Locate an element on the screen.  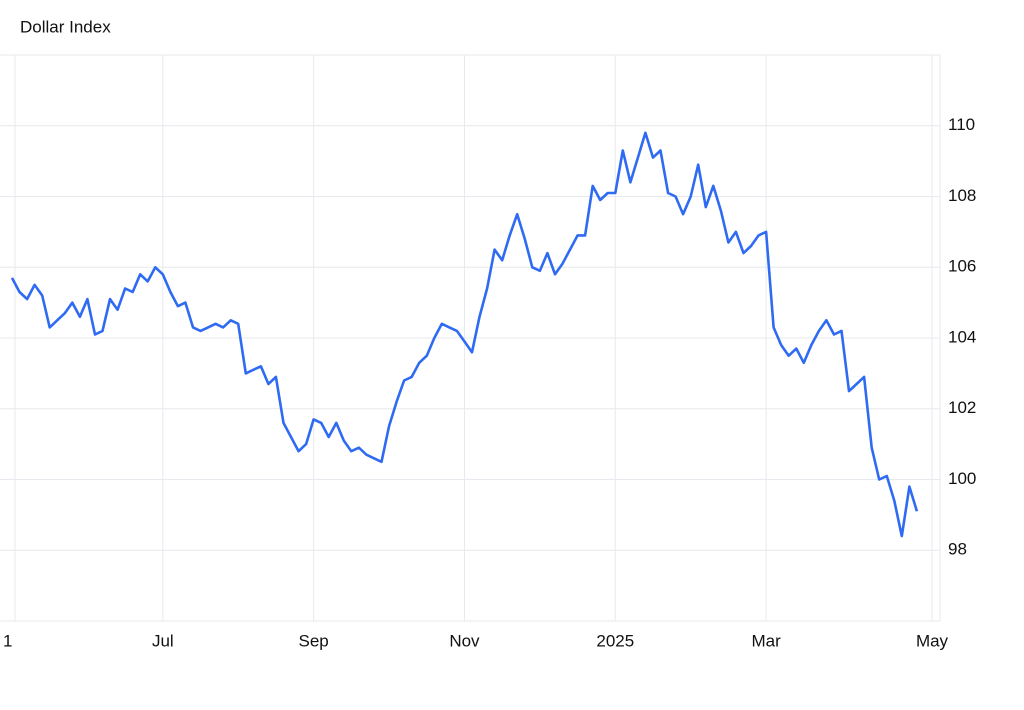
chart-title: Dollar Index is located at coordinates (65, 26).